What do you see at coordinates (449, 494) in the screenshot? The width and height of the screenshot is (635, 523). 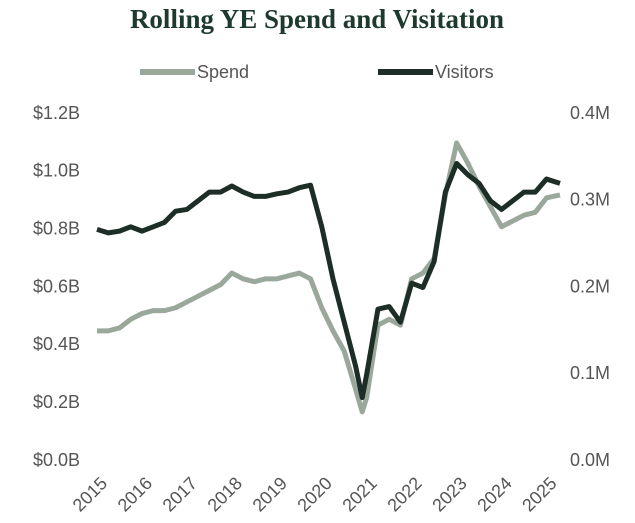 I see `x-tick-label: 2023` at bounding box center [449, 494].